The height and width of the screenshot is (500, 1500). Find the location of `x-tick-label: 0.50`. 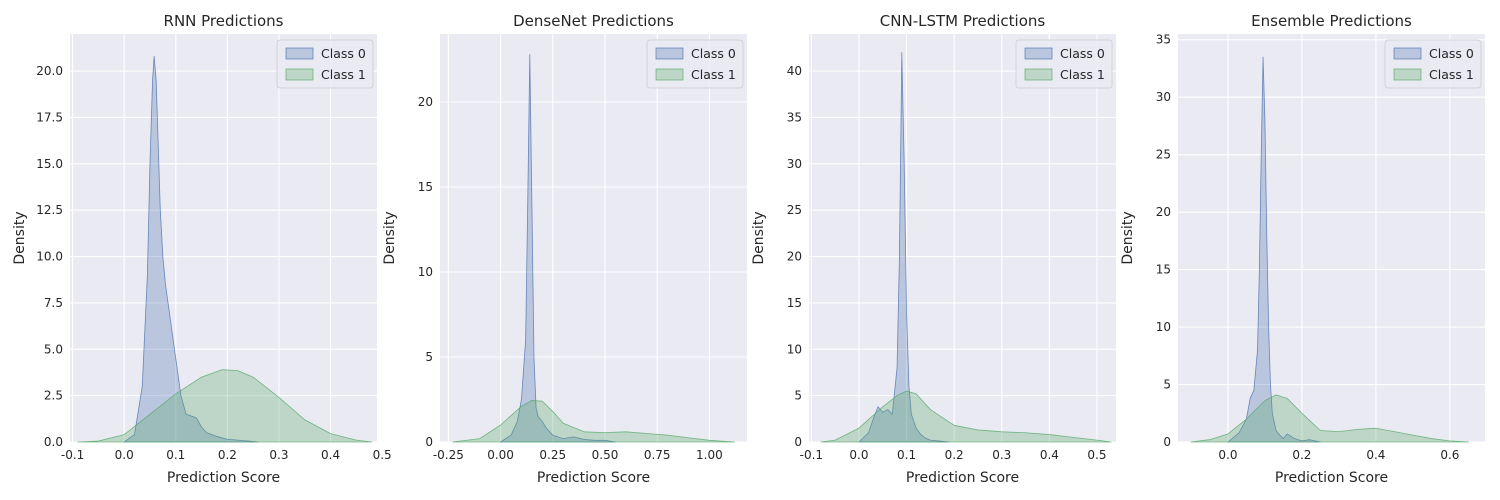

x-tick-label: 0.50 is located at coordinates (605, 455).